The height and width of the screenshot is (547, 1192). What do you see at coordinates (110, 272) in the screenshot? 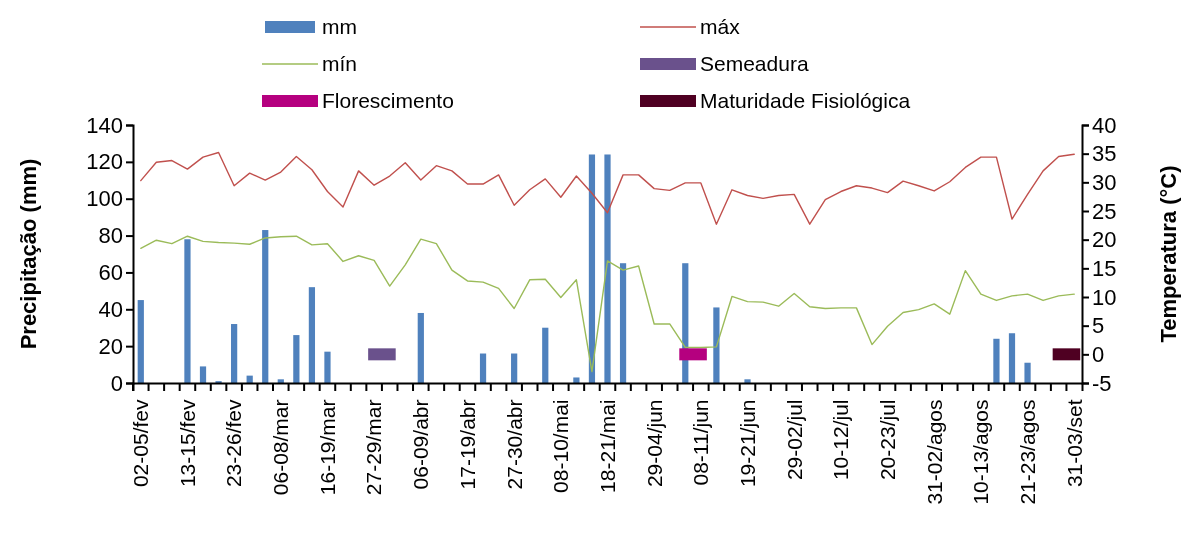
I see `y-tick-label: 60` at bounding box center [110, 272].